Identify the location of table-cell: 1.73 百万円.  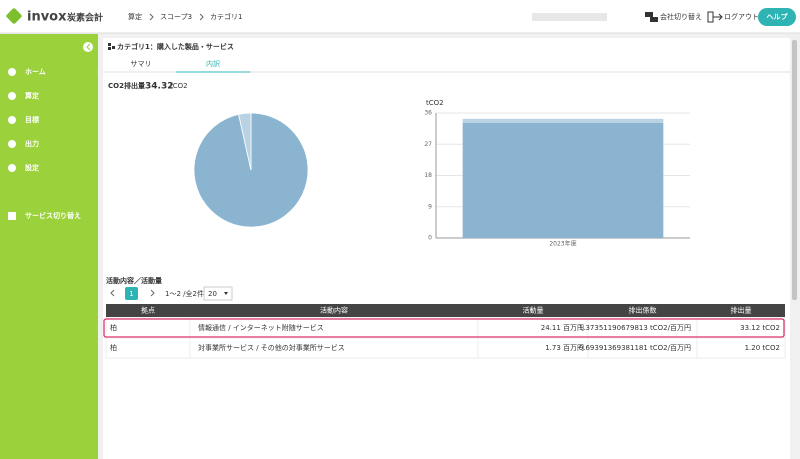
(564, 348).